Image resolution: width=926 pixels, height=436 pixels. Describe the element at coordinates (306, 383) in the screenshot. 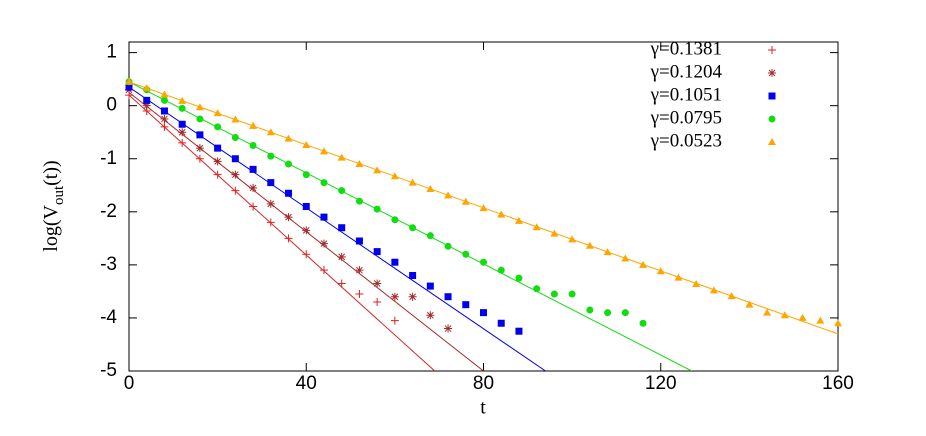

I see `x-tick-label: 40` at that location.